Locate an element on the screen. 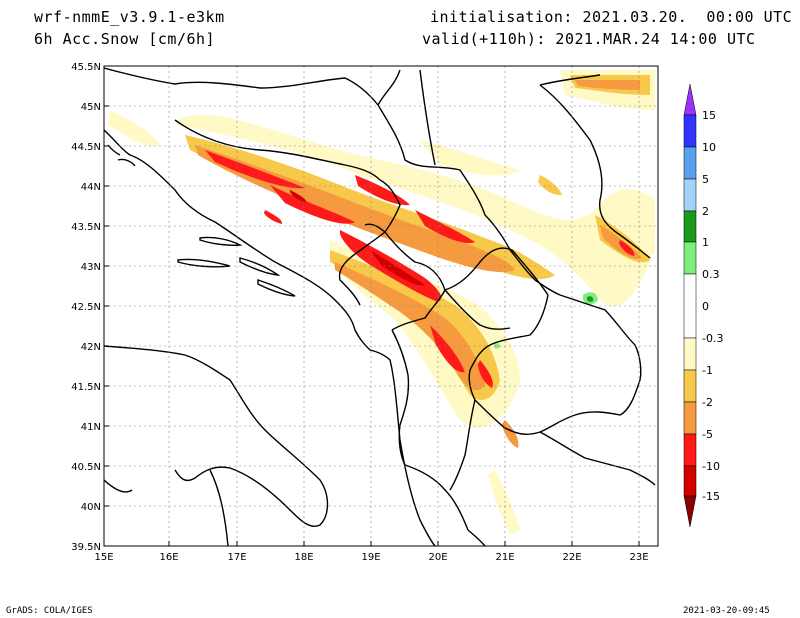  colorbar-label: -10 is located at coordinates (711, 466).